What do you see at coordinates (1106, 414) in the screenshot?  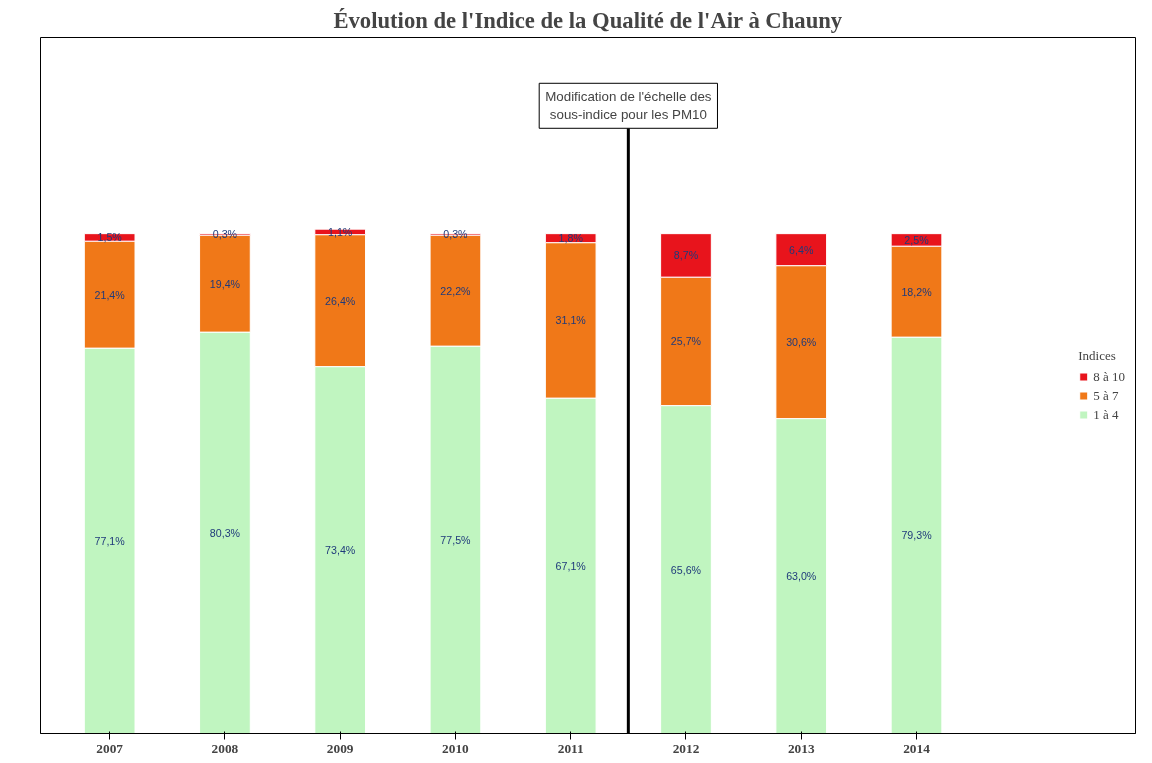 I see `legend-label: 1 à 4` at bounding box center [1106, 414].